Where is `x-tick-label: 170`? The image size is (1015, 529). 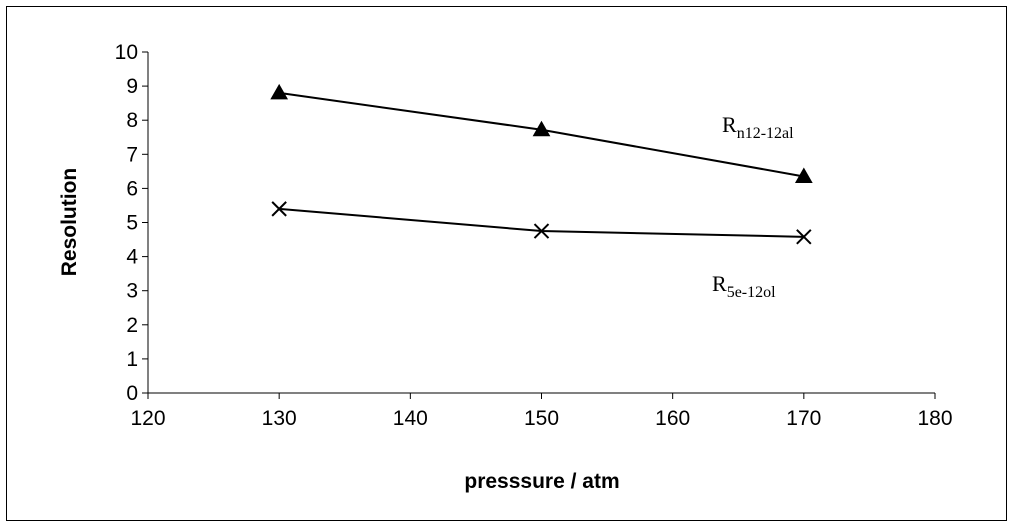 x-tick-label: 170 is located at coordinates (803, 418).